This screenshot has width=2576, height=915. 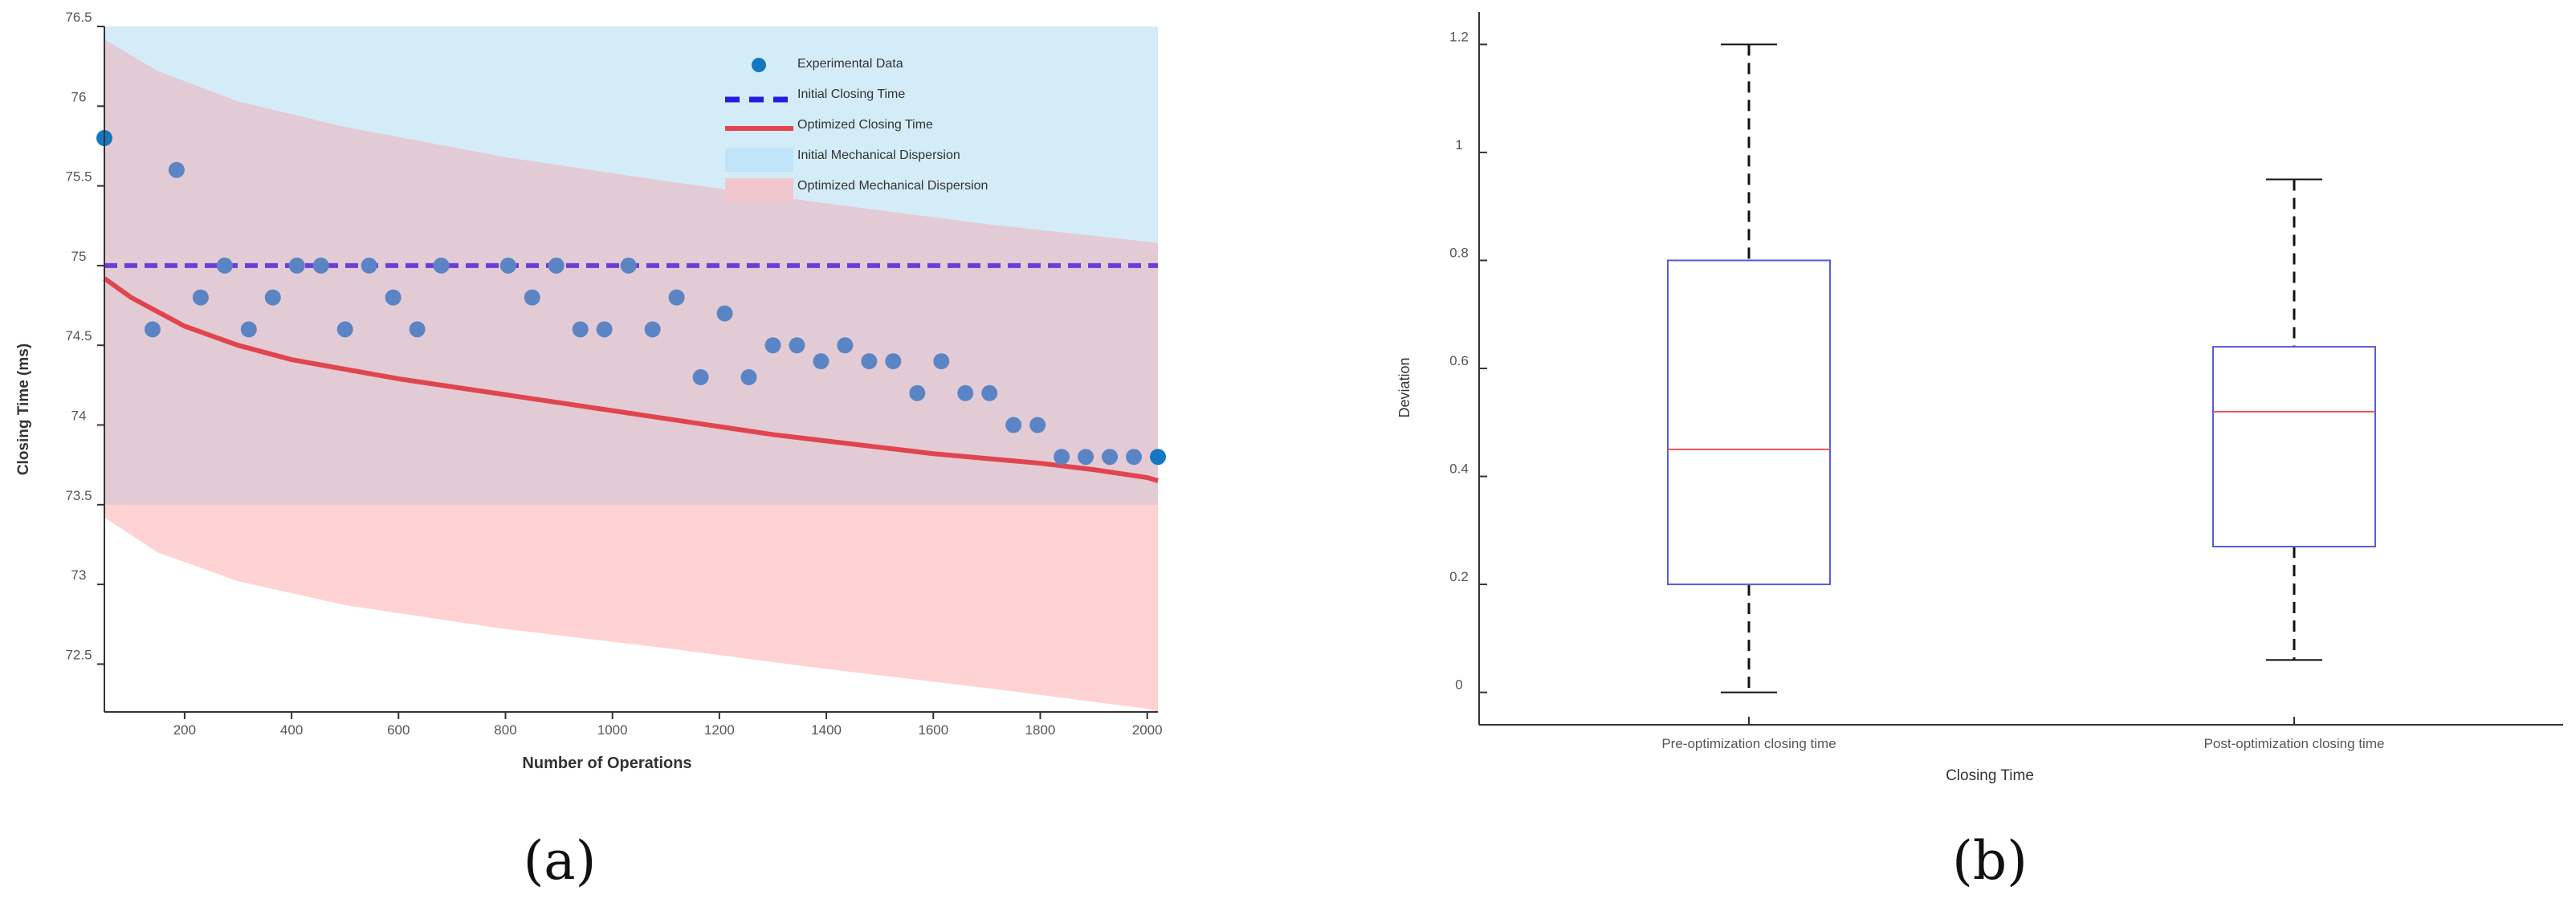 I want to click on x-tick-label: 800, so click(x=505, y=730).